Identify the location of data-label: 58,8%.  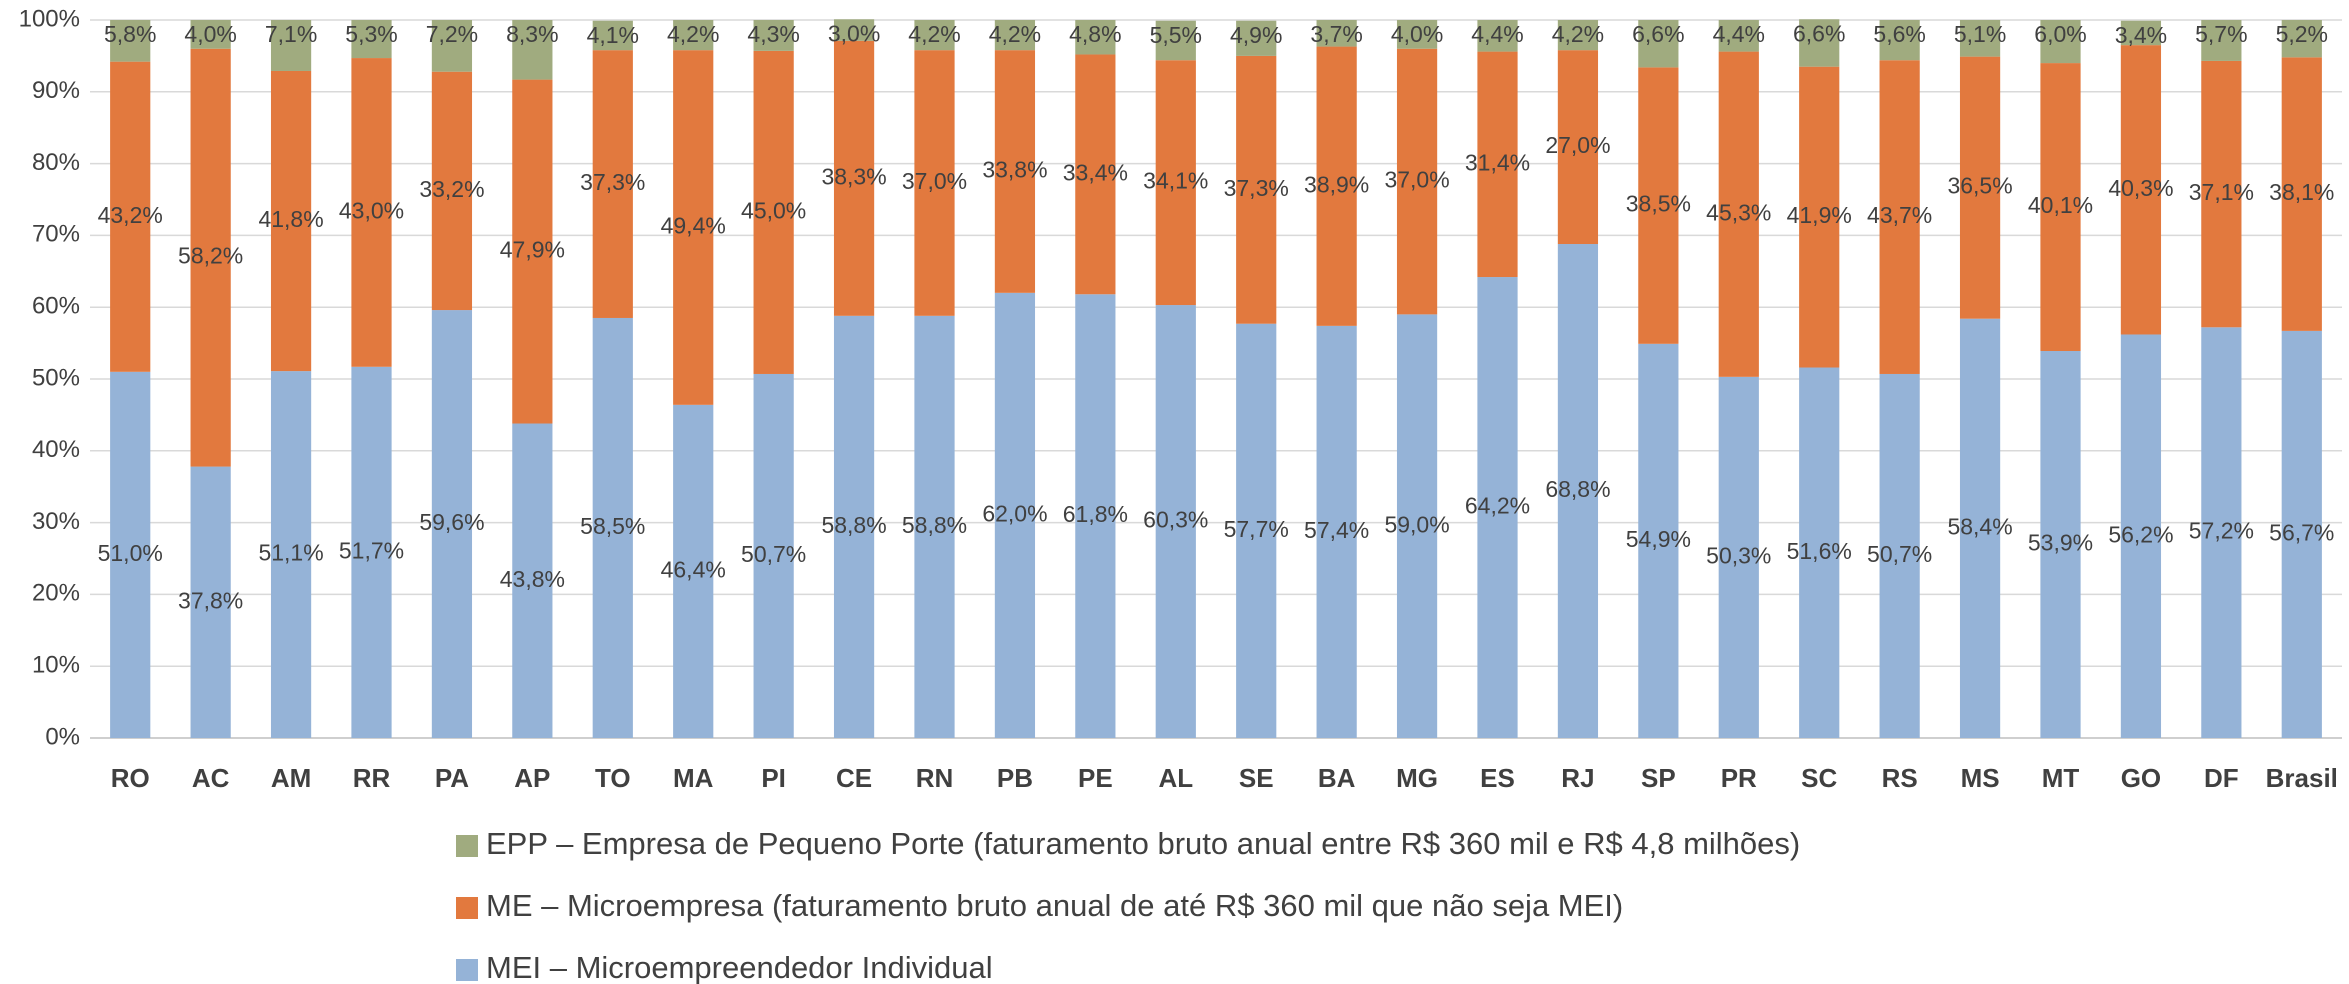
(853, 525).